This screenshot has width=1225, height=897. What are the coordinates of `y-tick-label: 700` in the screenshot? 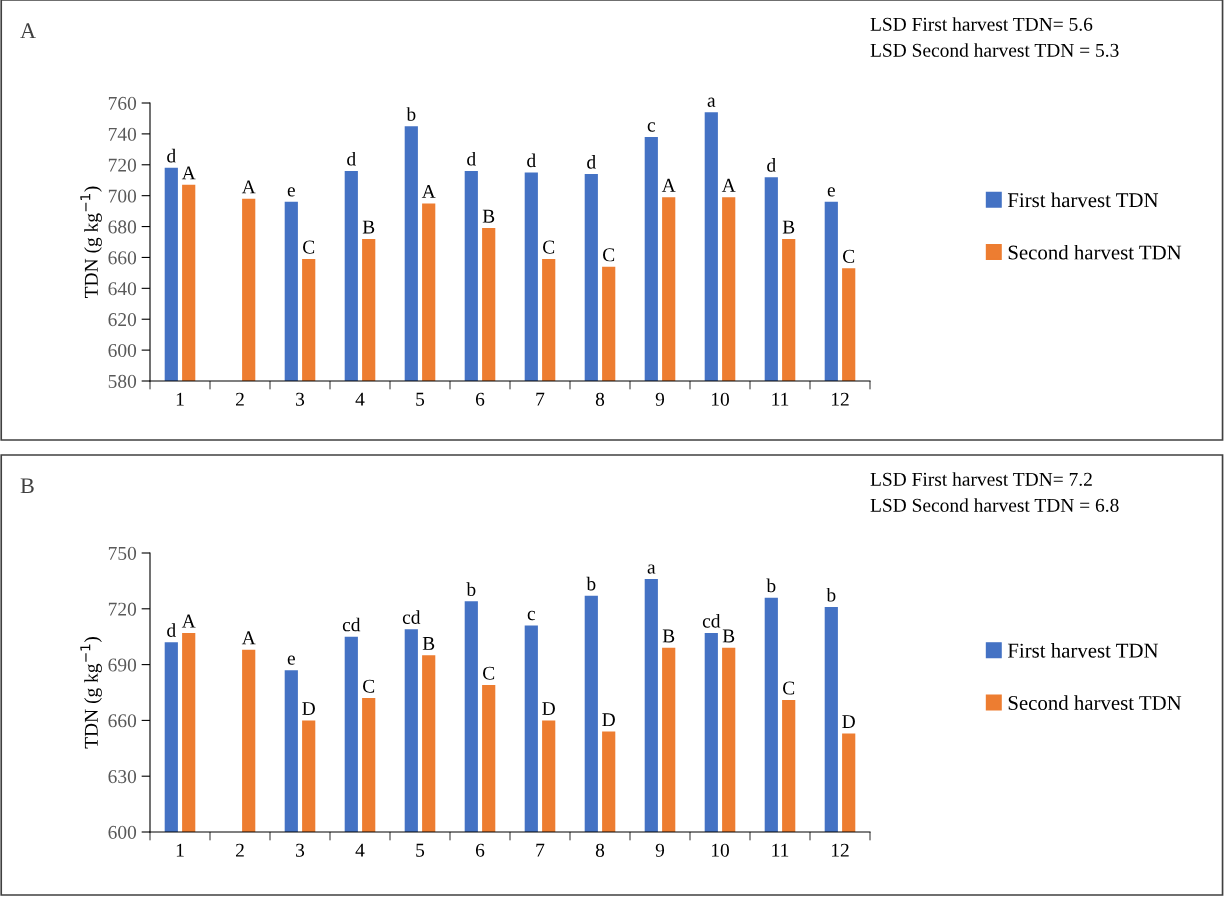 It's located at (122, 196).